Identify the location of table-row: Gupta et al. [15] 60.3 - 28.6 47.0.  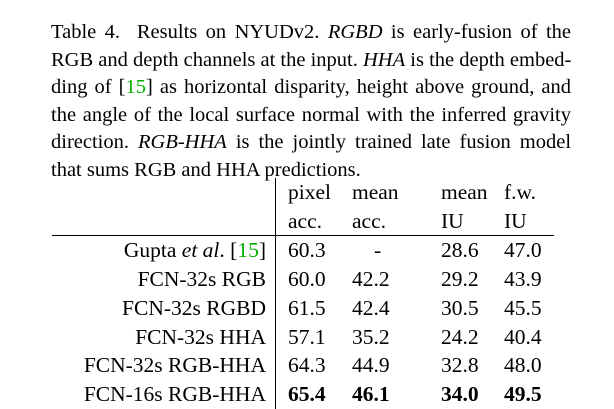
(303, 250).